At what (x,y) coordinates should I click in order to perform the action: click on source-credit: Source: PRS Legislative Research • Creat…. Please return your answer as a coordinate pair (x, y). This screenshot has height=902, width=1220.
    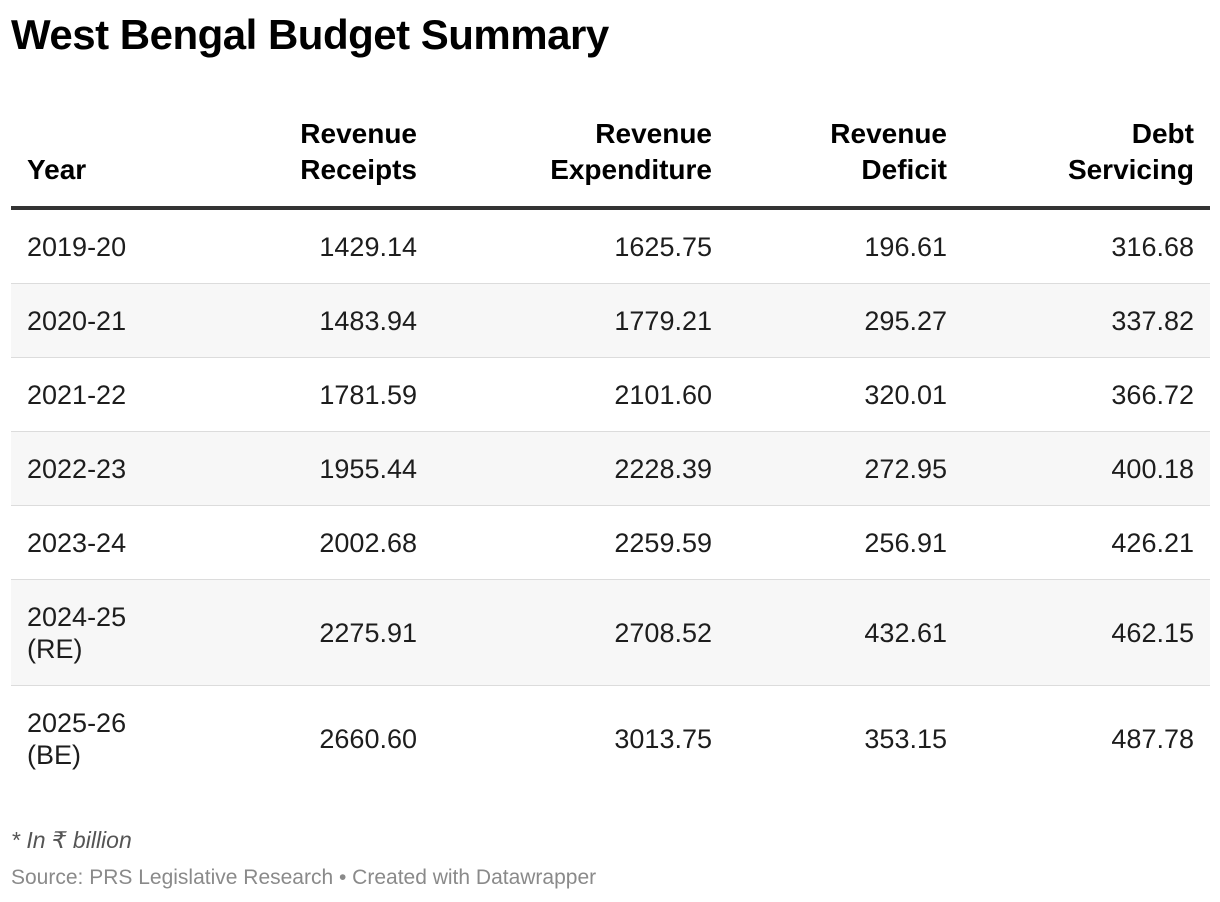
    Looking at the image, I should click on (304, 877).